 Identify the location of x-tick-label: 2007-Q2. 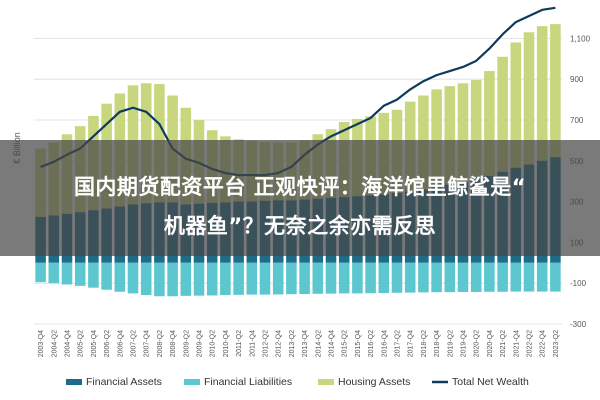
(134, 343).